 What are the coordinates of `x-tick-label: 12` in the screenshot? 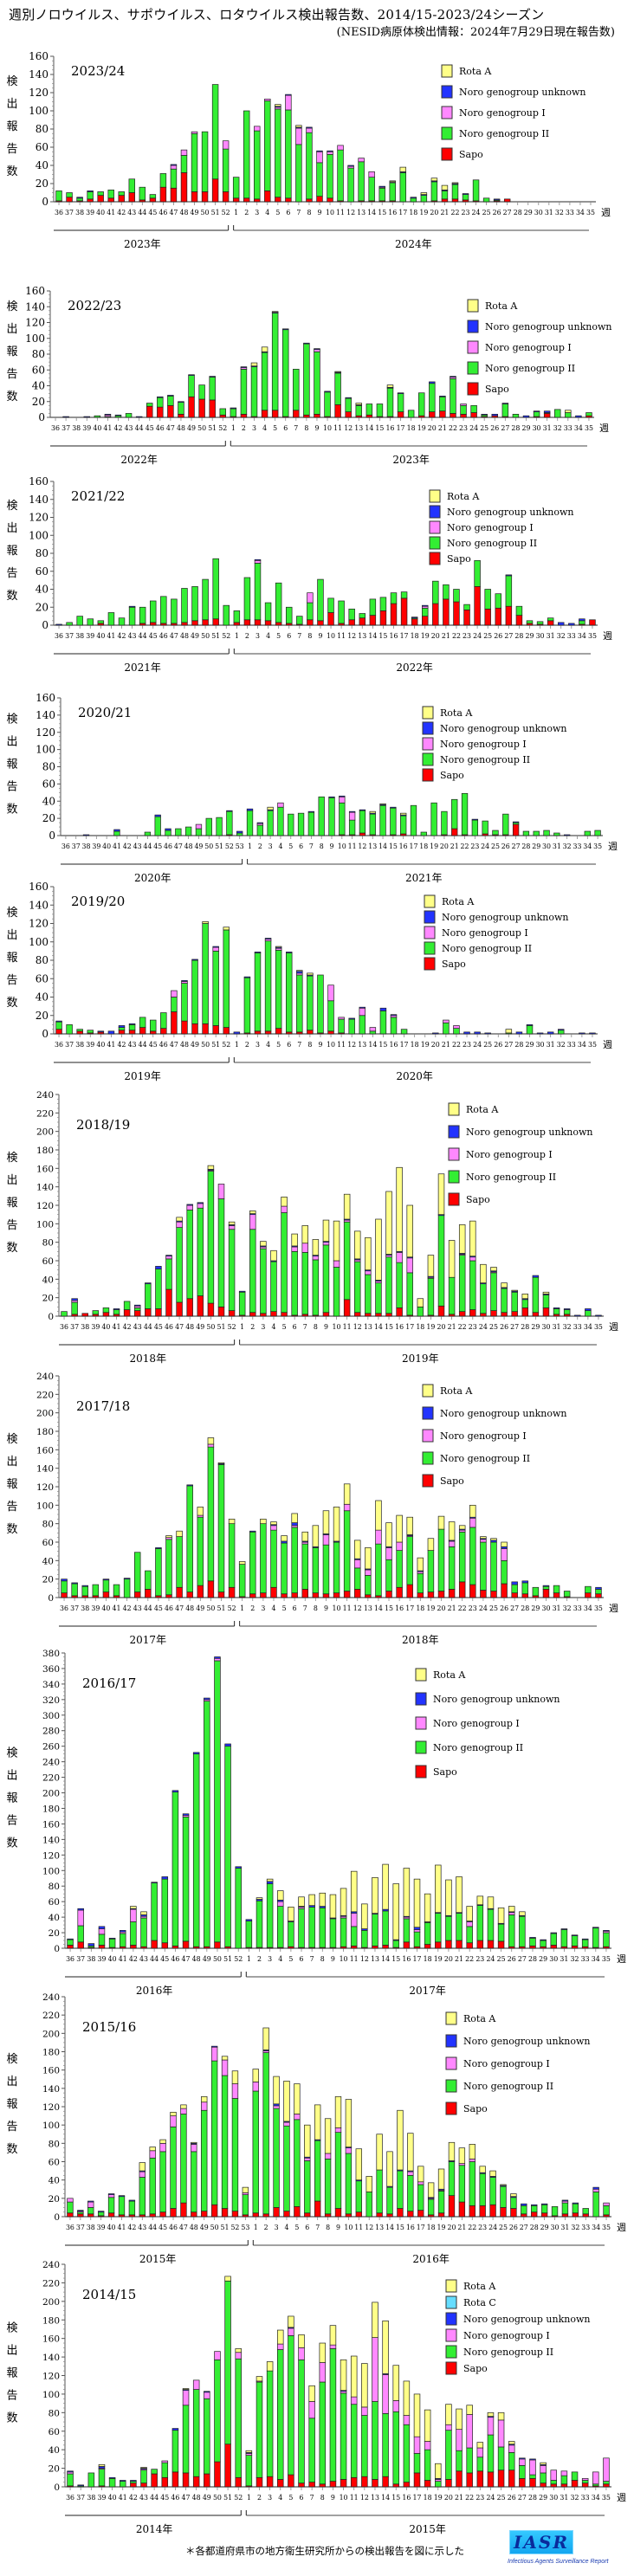 It's located at (369, 2227).